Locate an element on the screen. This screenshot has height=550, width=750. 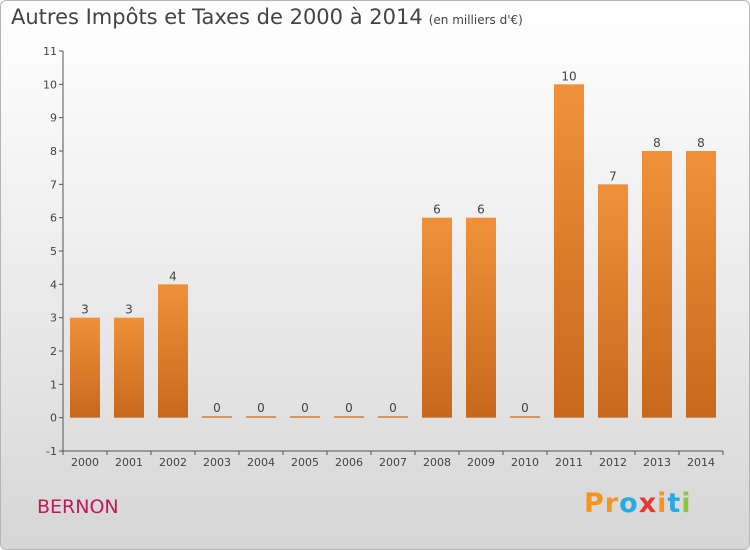
chart-title-main: Autres Impôts et Taxes de 2000 à 2014 is located at coordinates (217, 17).